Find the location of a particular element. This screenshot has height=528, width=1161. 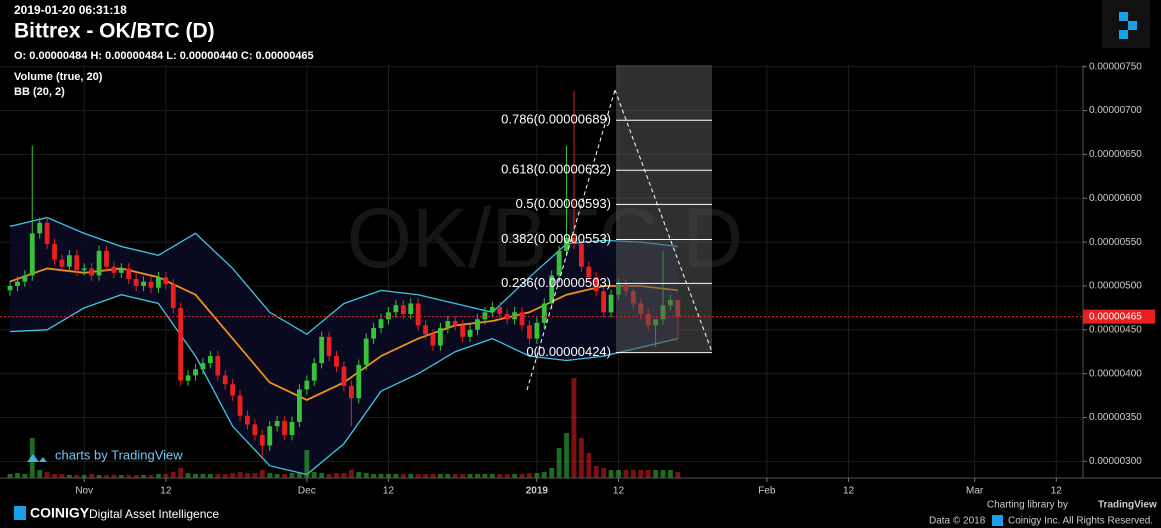

fib-label: 0.786(0.00000689) is located at coordinates (556, 119).